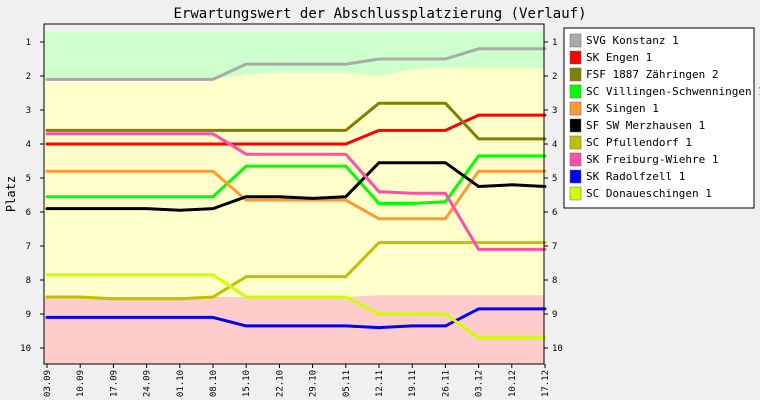 This screenshot has height=400, width=760. I want to click on legend-entry: SC Donaueschingen 1, so click(649, 193).